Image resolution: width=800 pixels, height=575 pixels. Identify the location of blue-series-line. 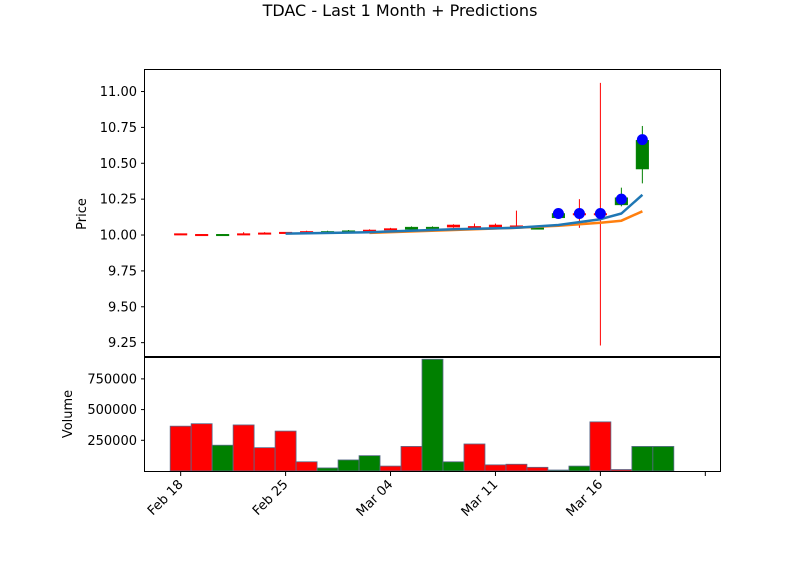
(464, 214).